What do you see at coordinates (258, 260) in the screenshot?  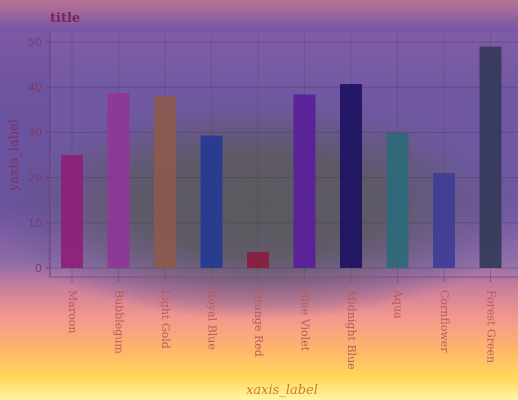 I see `bar-orange-red` at bounding box center [258, 260].